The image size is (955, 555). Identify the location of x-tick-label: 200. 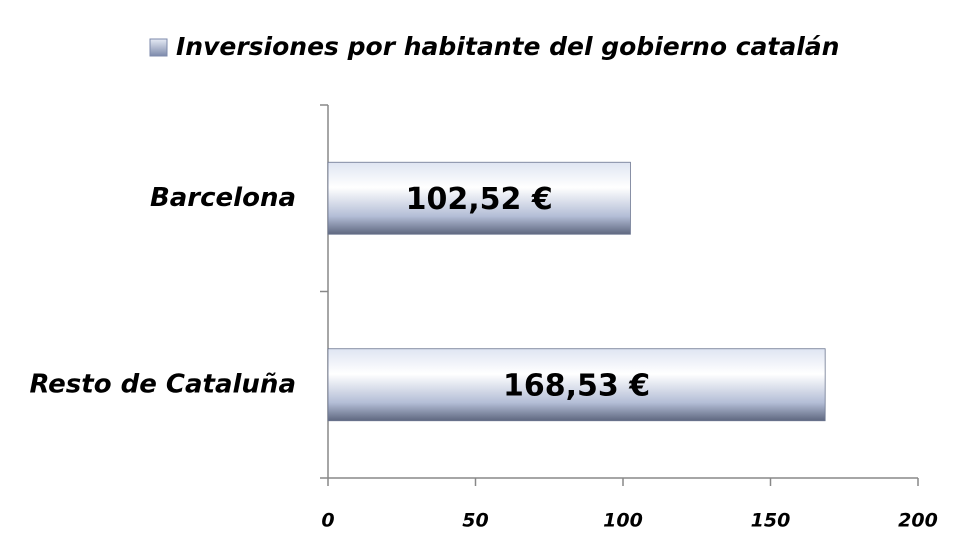
(918, 521).